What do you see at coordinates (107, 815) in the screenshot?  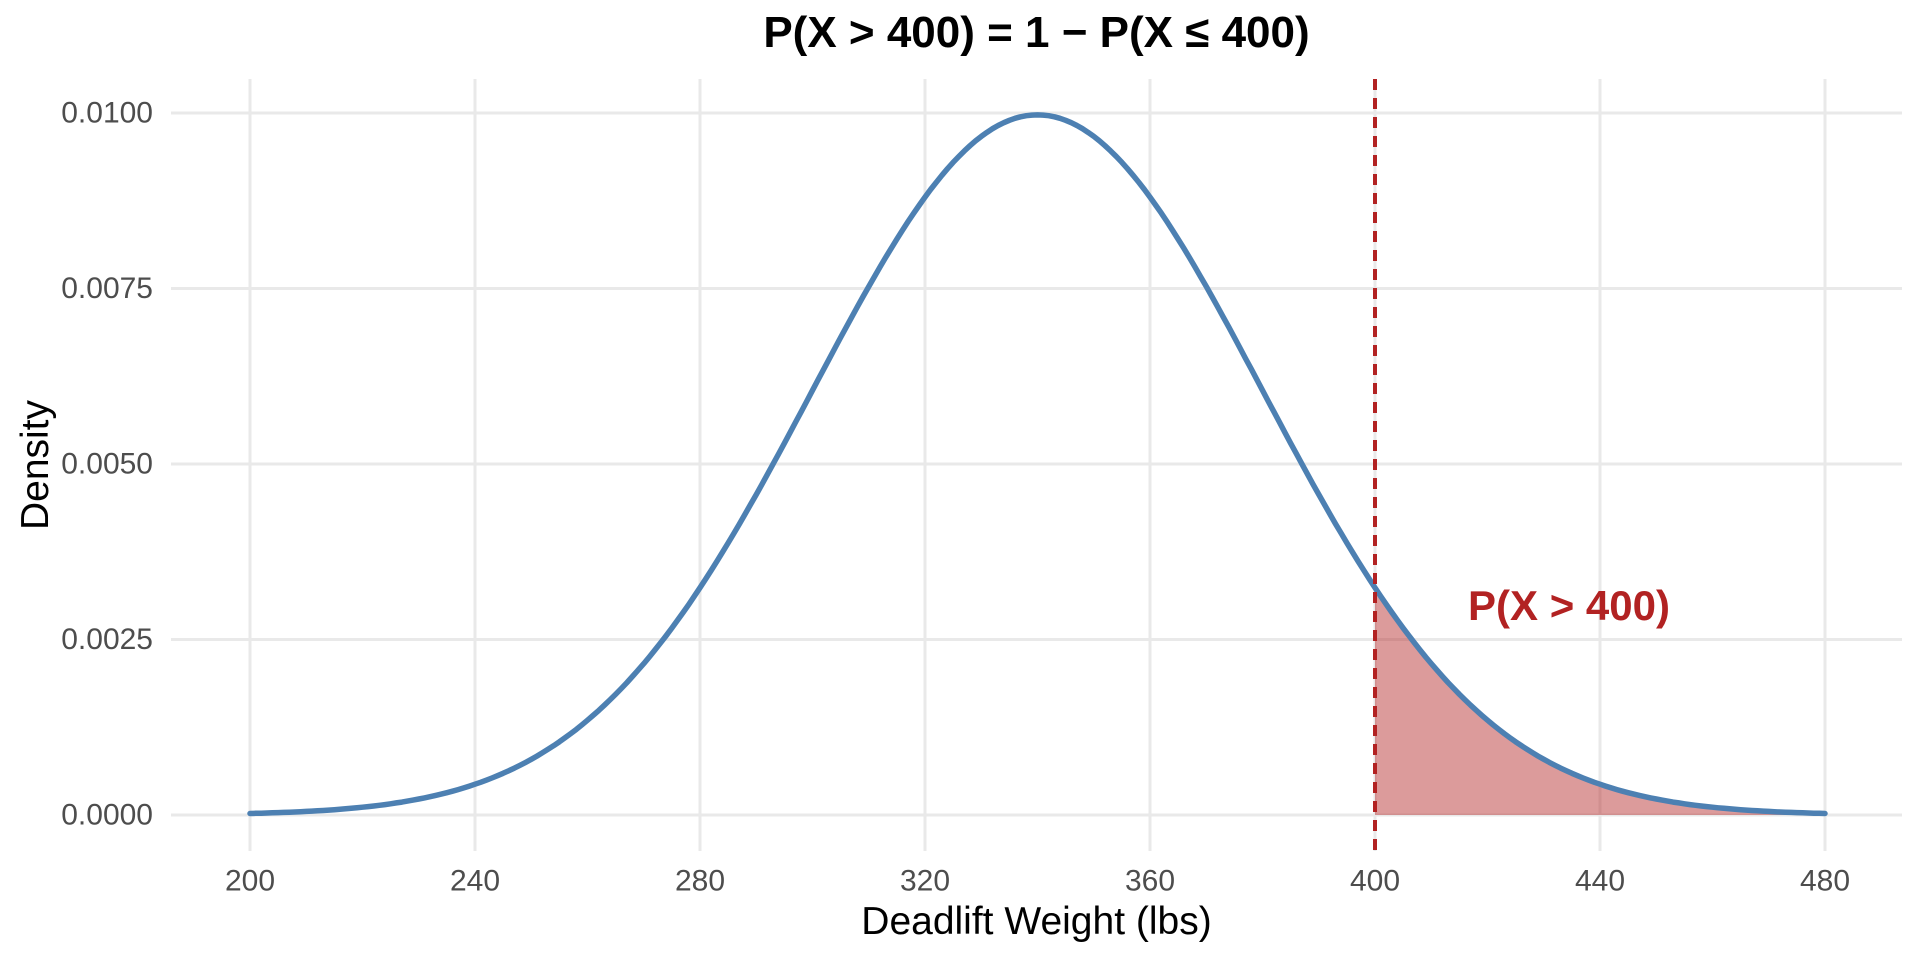 I see `y-tick-label: 0.0000` at bounding box center [107, 815].